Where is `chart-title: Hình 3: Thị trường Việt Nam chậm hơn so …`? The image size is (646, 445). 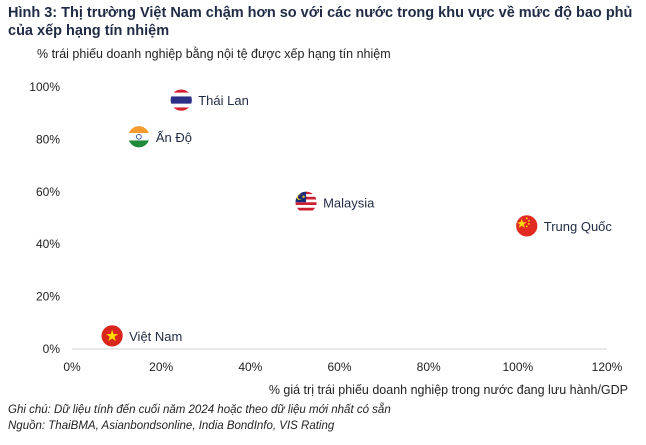
chart-title: Hình 3: Thị trường Việt Nam chậm hơn so … is located at coordinates (320, 22).